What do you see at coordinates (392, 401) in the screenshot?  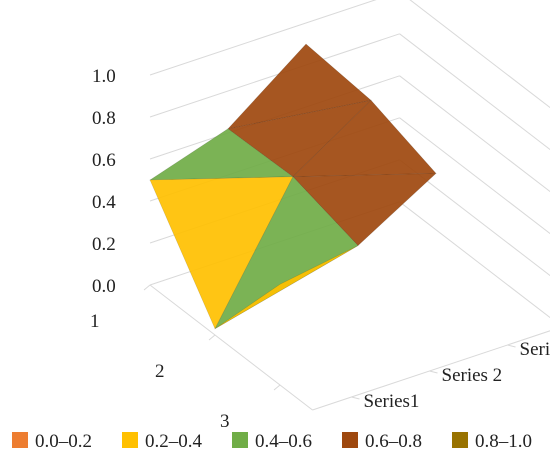 I see `series-tick-label: Series1` at bounding box center [392, 401].